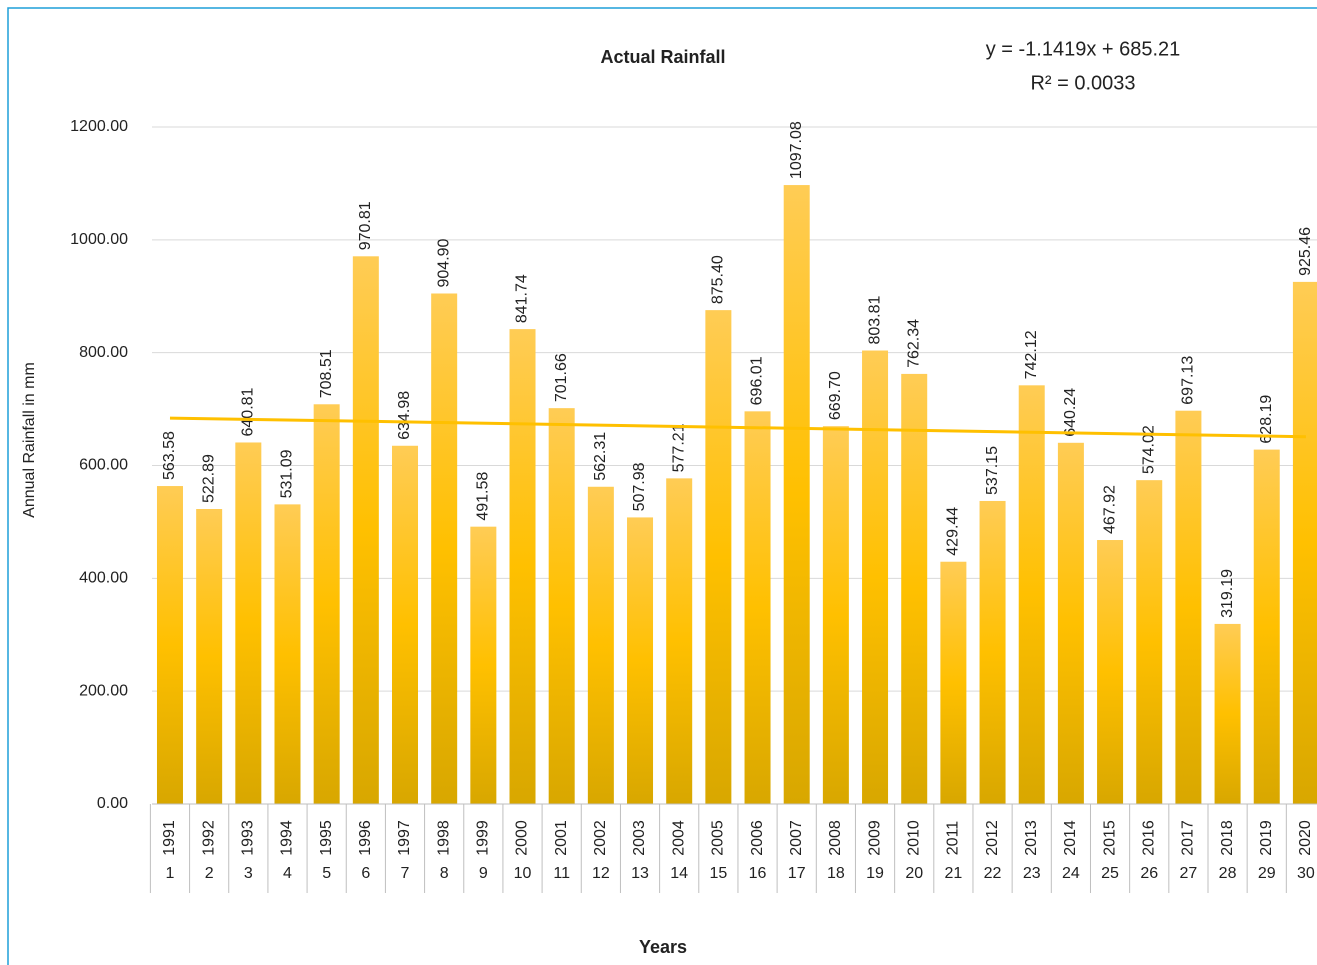 The height and width of the screenshot is (965, 1317). Describe the element at coordinates (1083, 49) in the screenshot. I see `trend-equation: y = -1.1419x + 685.21` at that location.